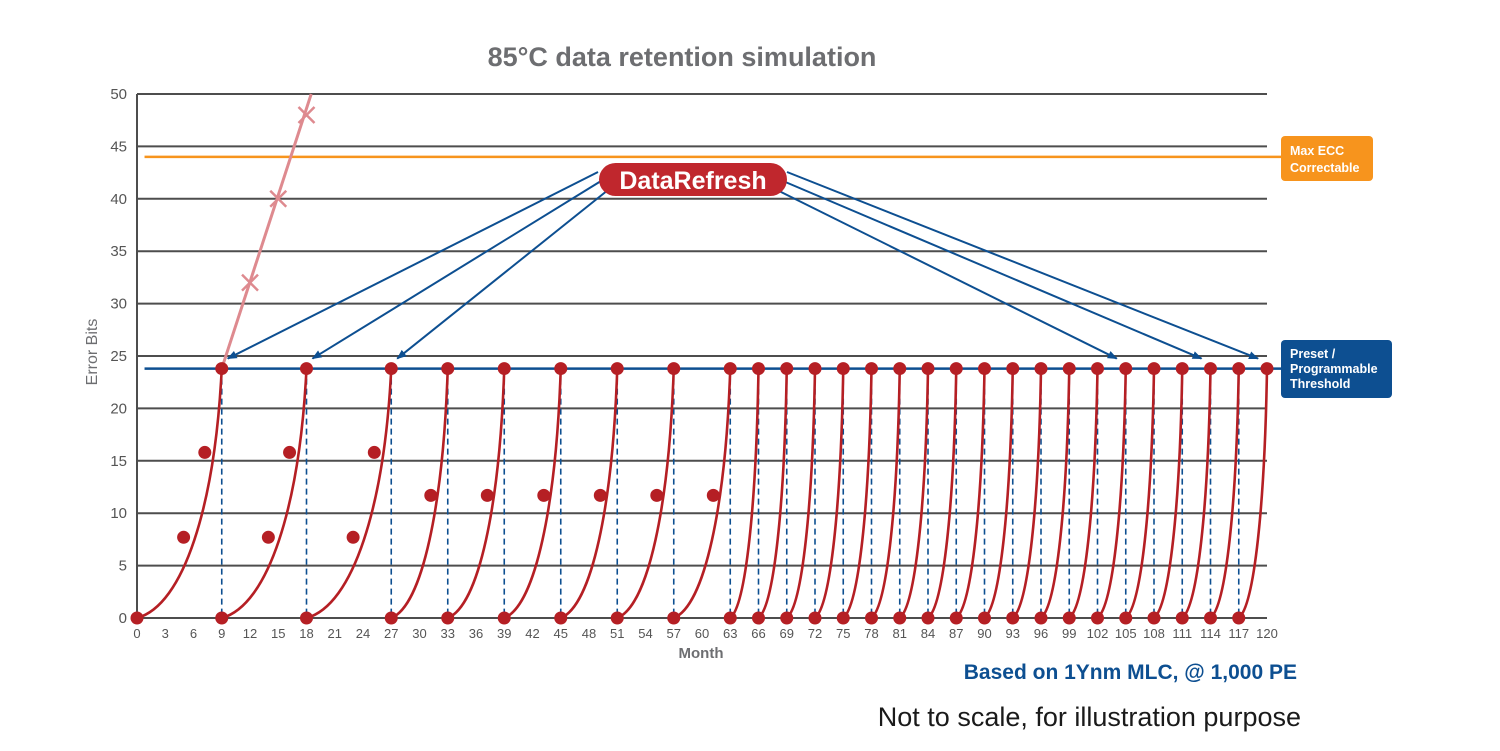  Describe the element at coordinates (617, 633) in the screenshot. I see `x-tick-label: 51` at that location.